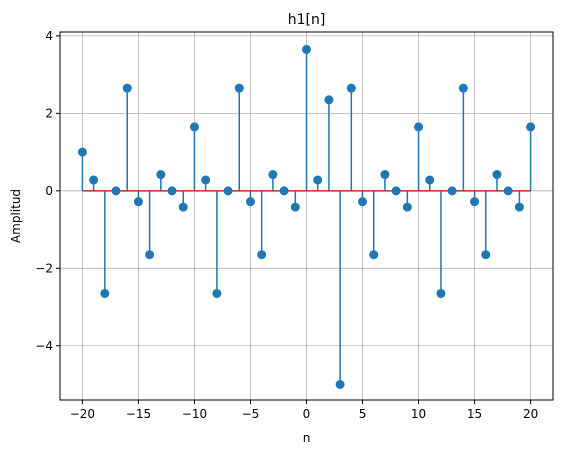  What do you see at coordinates (307, 414) in the screenshot?
I see `x-tick-label: 0` at bounding box center [307, 414].